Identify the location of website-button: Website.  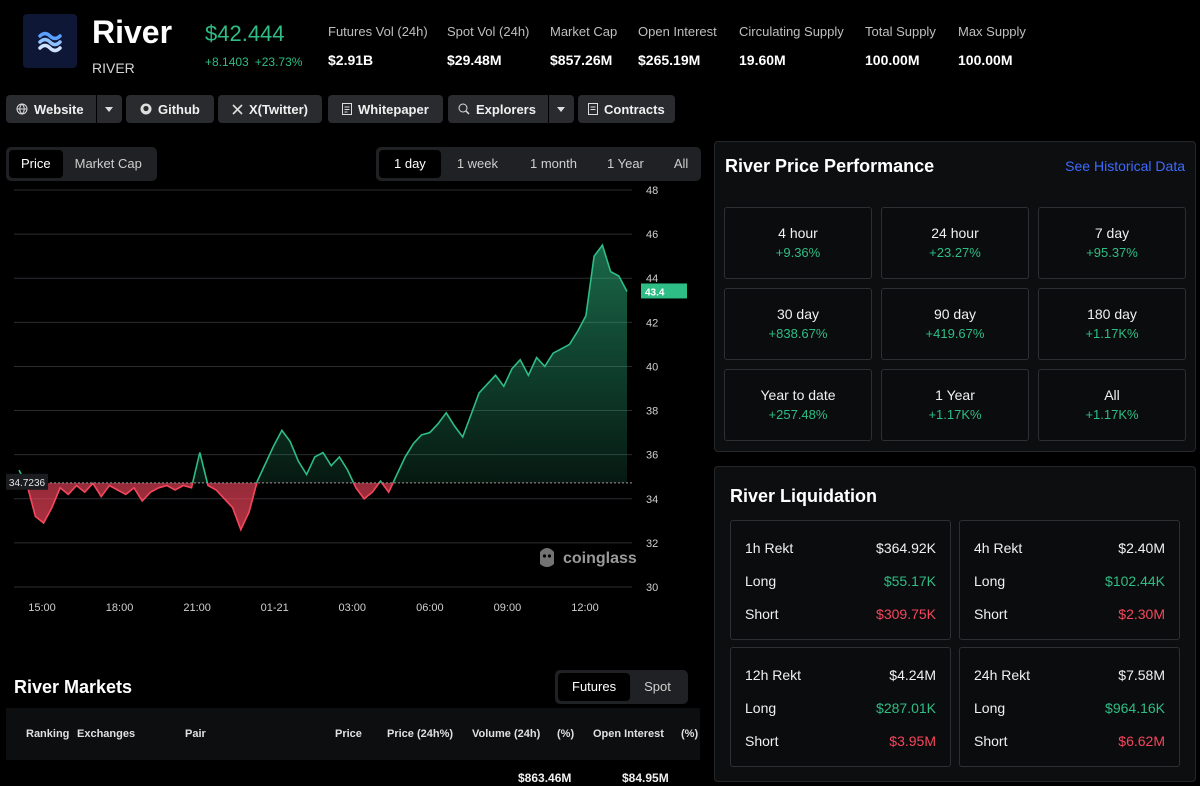
(64, 109).